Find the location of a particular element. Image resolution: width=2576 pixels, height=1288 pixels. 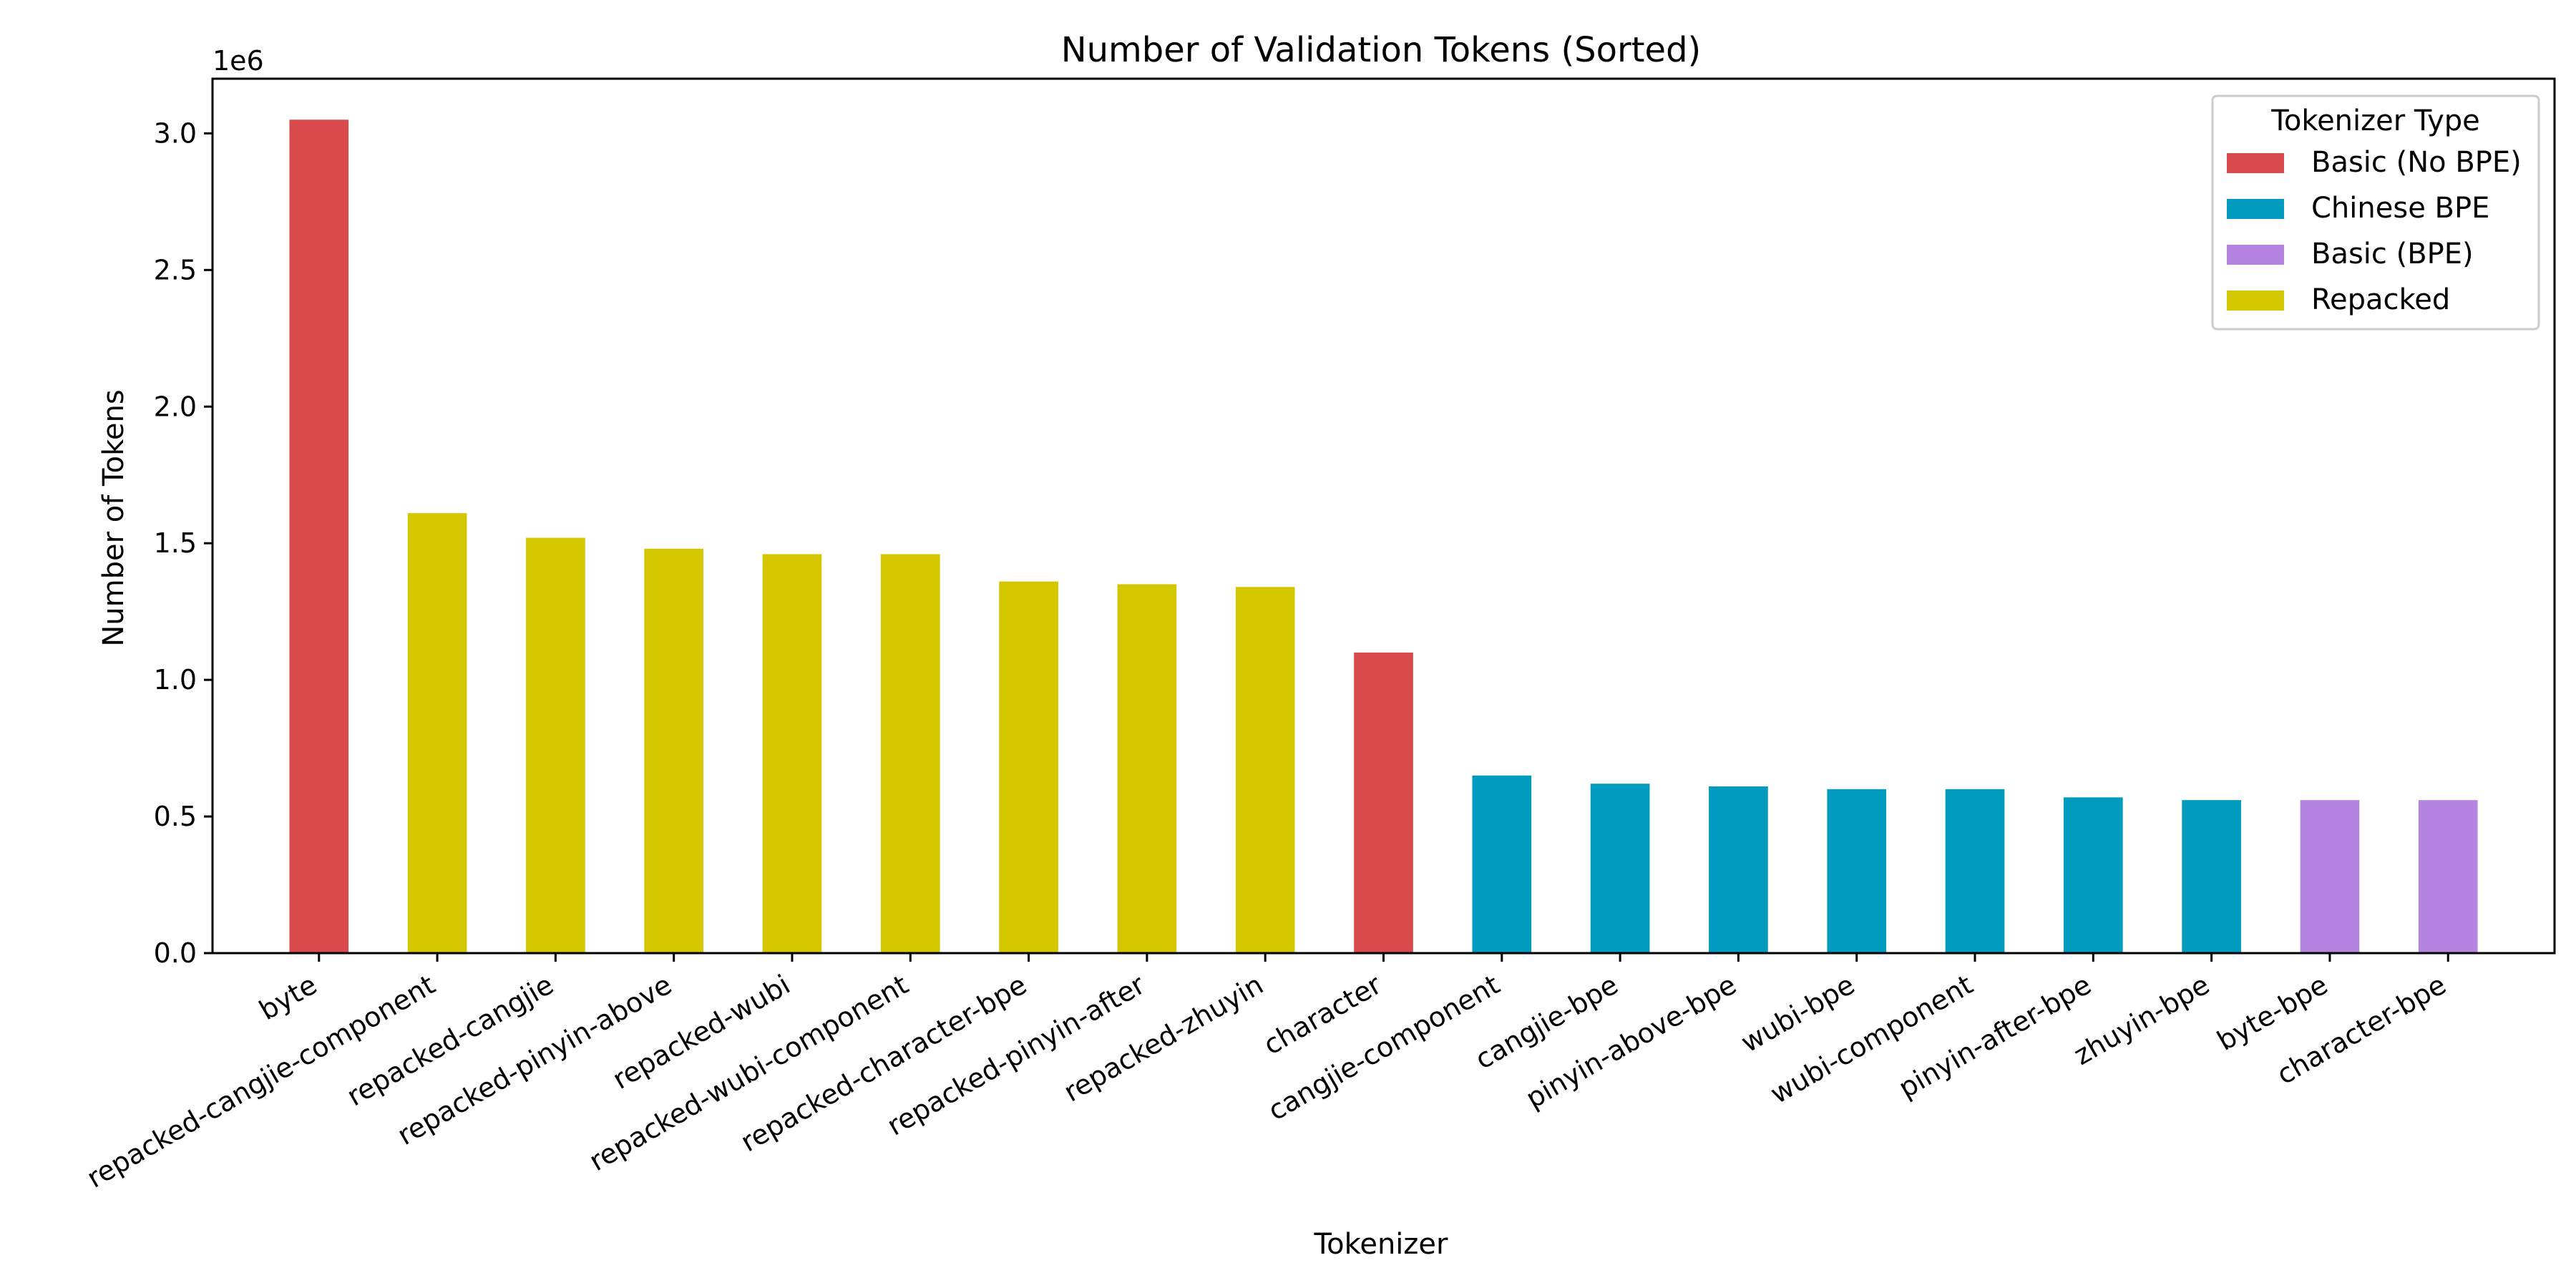

y-axis-title: Number of Tokens is located at coordinates (113, 517).